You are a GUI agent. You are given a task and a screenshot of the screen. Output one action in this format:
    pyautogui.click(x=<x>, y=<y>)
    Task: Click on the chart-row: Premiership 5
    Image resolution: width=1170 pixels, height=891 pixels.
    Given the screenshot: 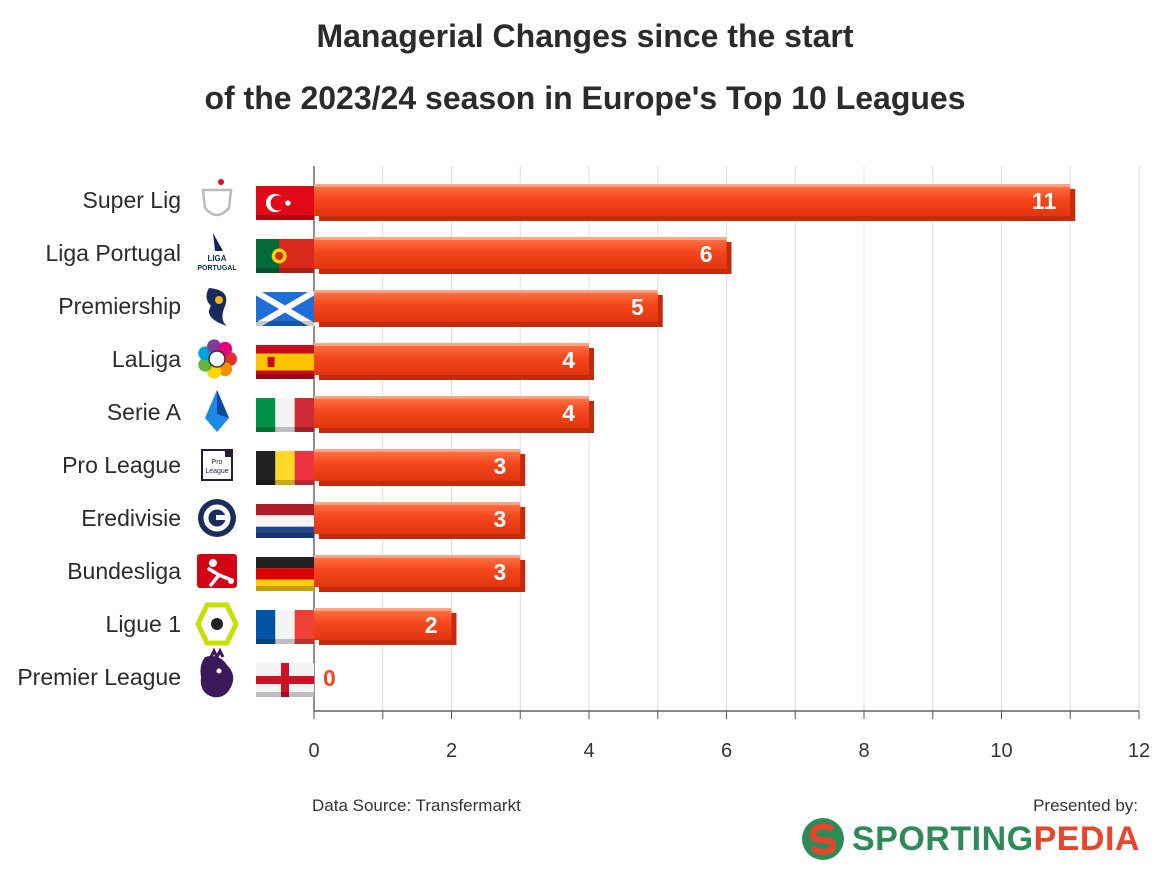 What is the action you would take?
    pyautogui.click(x=360, y=308)
    